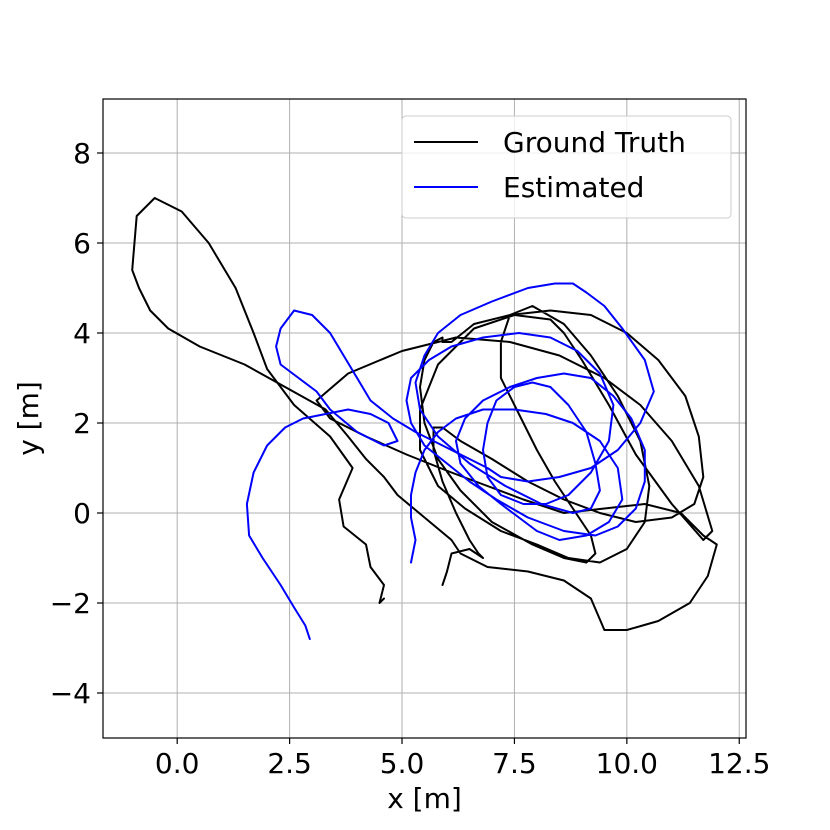  Describe the element at coordinates (739, 763) in the screenshot. I see `x-tick-label: 12.5` at that location.